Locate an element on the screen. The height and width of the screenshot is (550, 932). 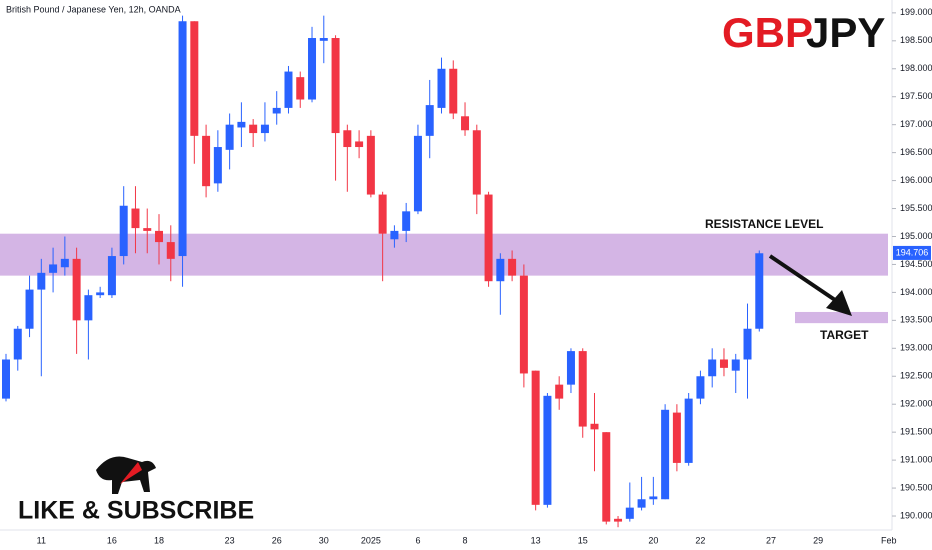
arrow is located at coordinates (810, 285).